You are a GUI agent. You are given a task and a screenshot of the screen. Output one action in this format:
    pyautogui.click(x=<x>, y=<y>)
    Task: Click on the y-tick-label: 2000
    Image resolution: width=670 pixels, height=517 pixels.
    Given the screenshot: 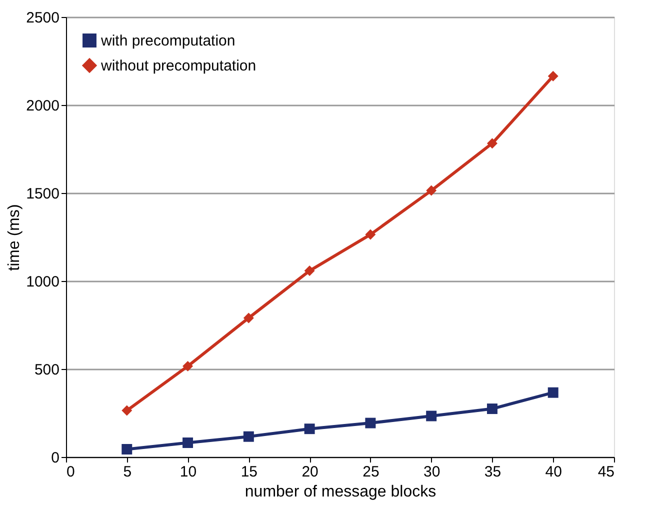 What is the action you would take?
    pyautogui.click(x=43, y=106)
    